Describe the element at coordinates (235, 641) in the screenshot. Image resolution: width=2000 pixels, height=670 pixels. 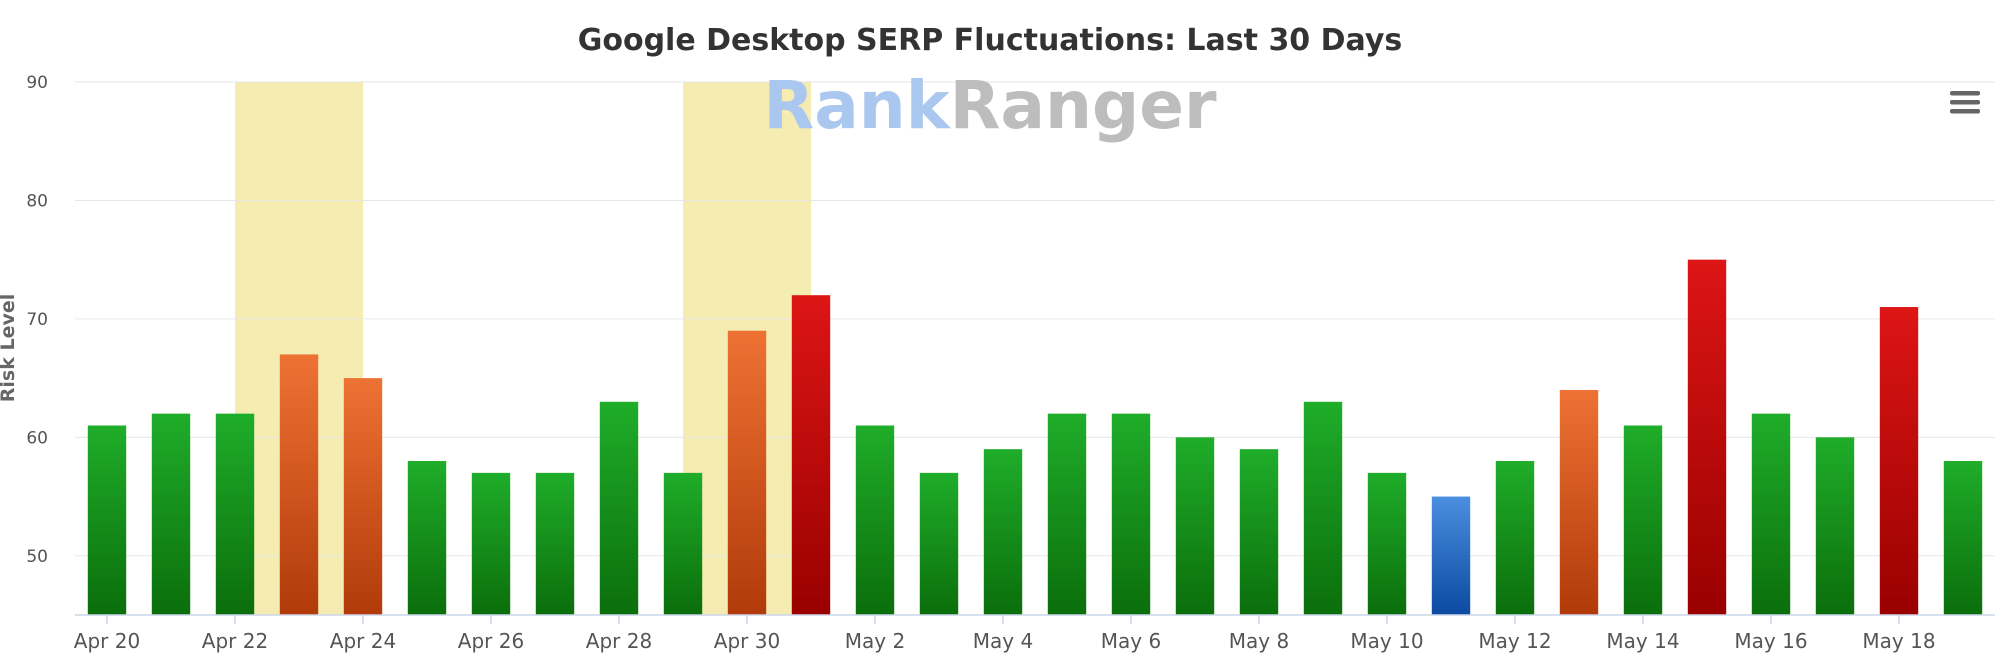
I see `x-tick-label: Apr 22` at that location.